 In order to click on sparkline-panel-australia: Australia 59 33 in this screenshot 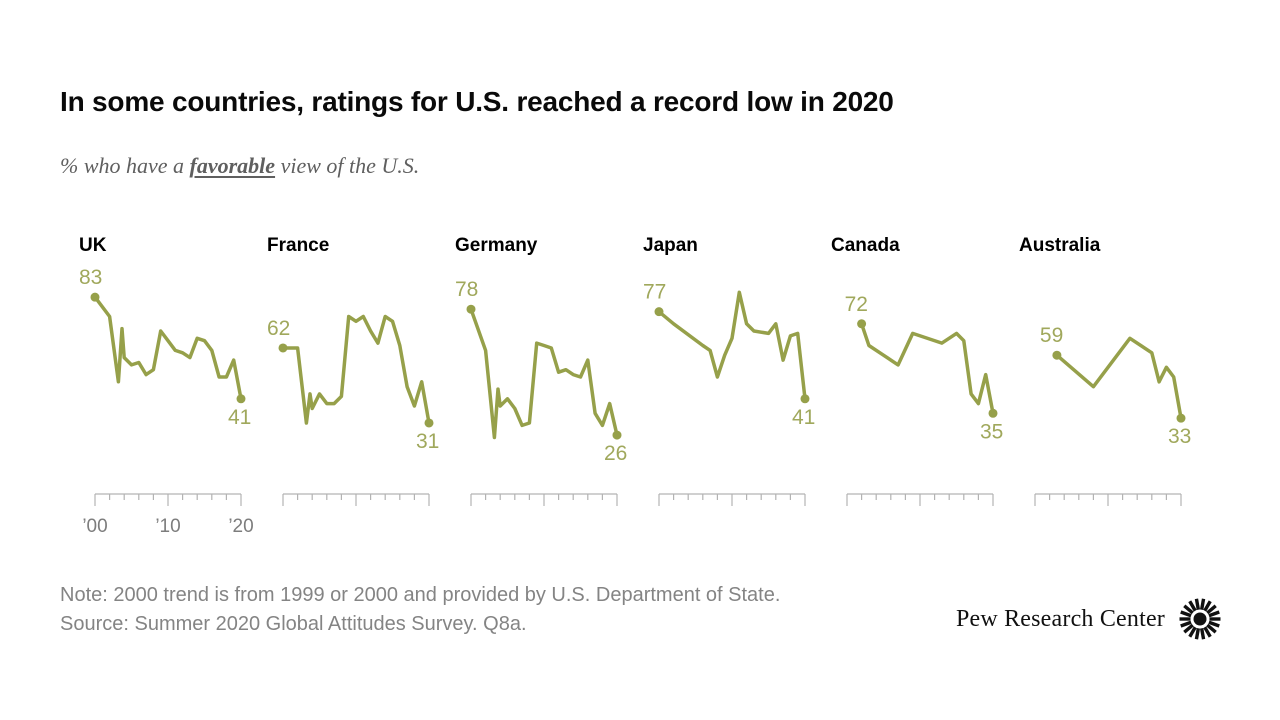, I will do `click(1105, 370)`.